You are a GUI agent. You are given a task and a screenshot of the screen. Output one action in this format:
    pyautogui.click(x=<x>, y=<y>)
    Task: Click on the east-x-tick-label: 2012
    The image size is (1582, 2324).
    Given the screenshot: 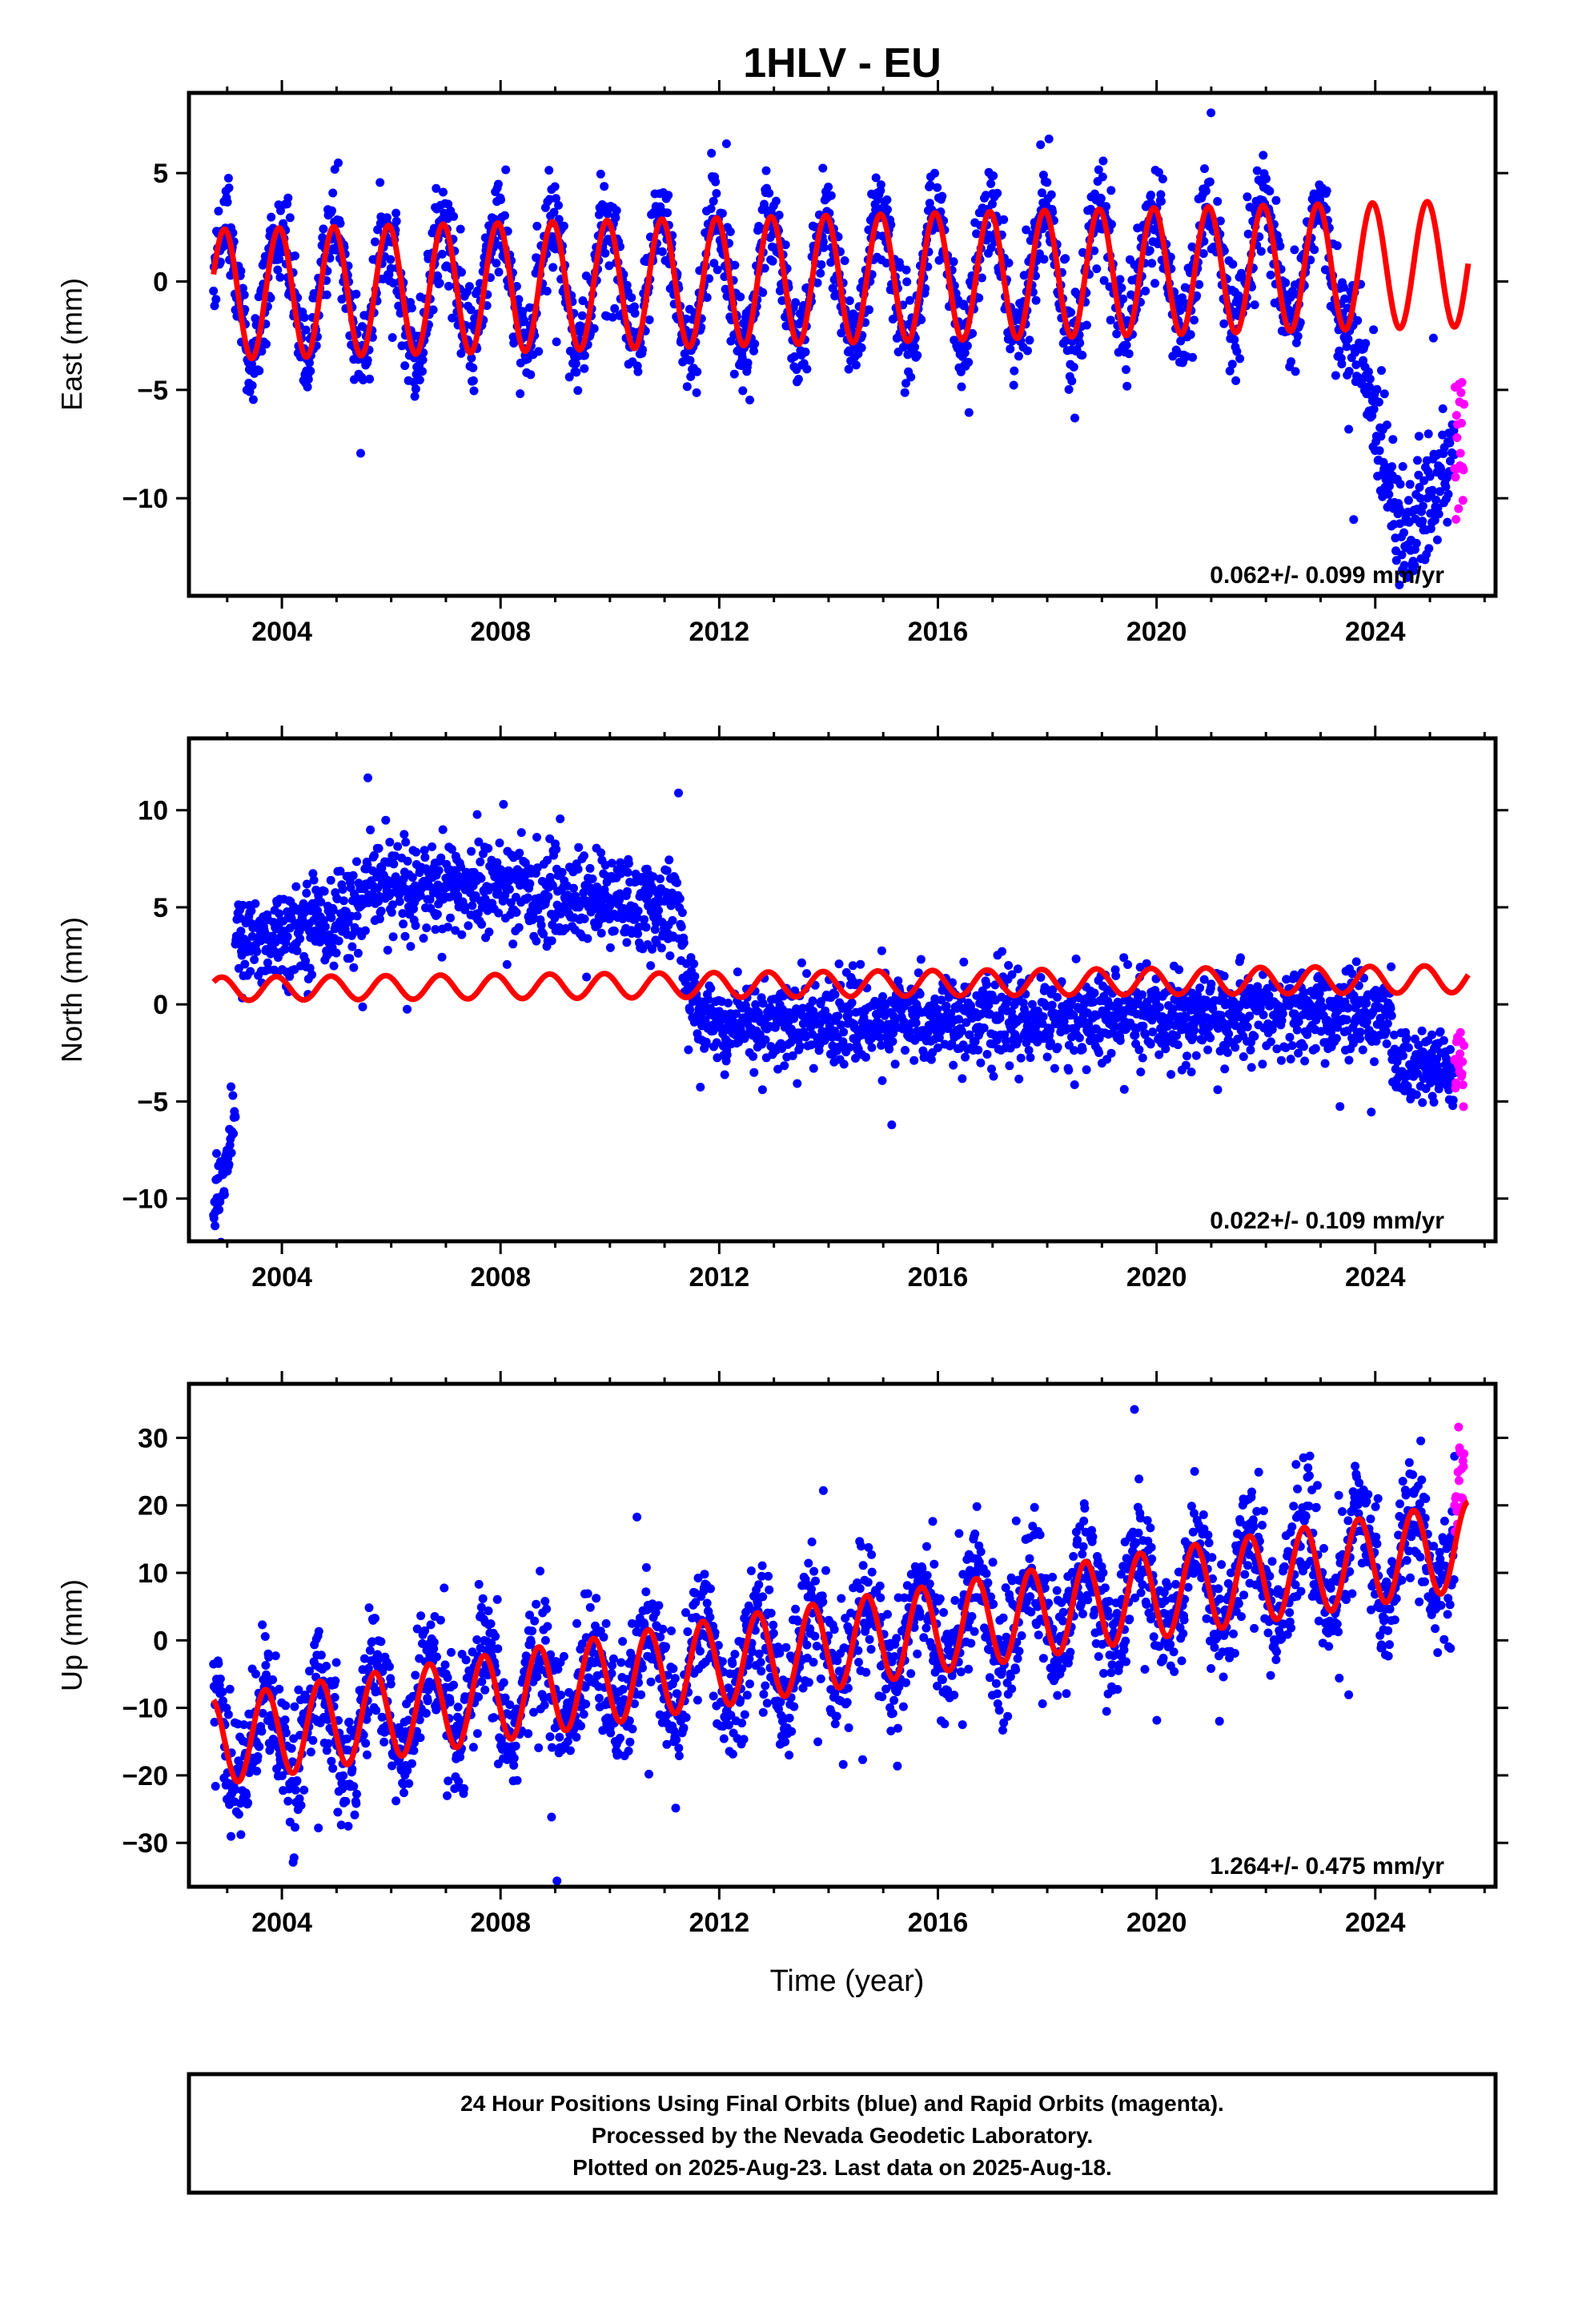 What is the action you would take?
    pyautogui.click(x=719, y=632)
    